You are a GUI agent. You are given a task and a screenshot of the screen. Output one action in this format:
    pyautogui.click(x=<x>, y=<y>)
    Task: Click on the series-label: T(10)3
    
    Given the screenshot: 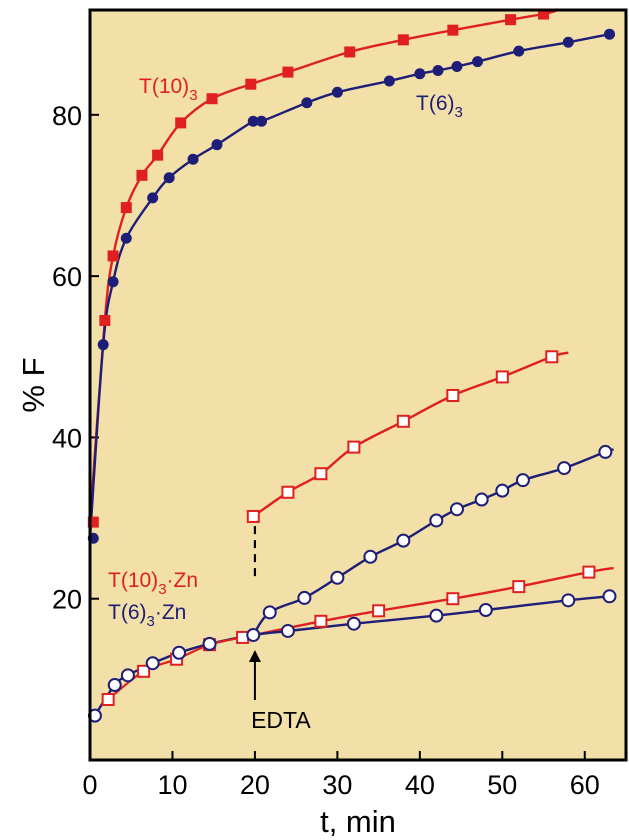 What is the action you would take?
    pyautogui.click(x=168, y=89)
    